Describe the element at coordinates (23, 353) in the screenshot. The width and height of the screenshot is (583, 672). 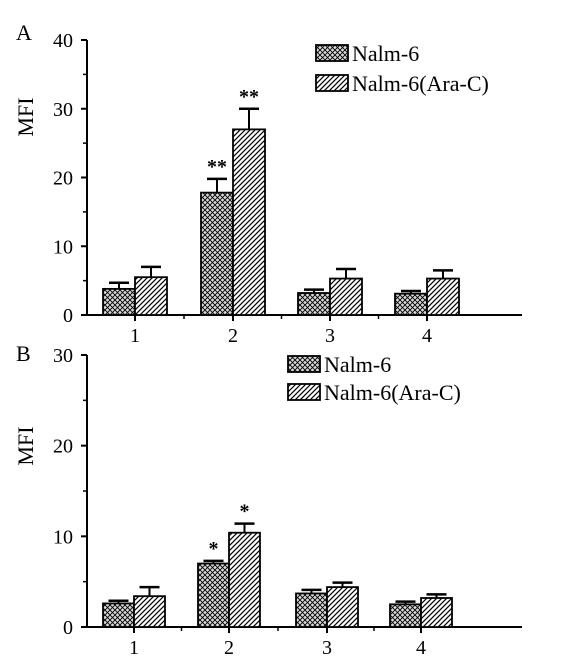
I see `panel-label: B` at that location.